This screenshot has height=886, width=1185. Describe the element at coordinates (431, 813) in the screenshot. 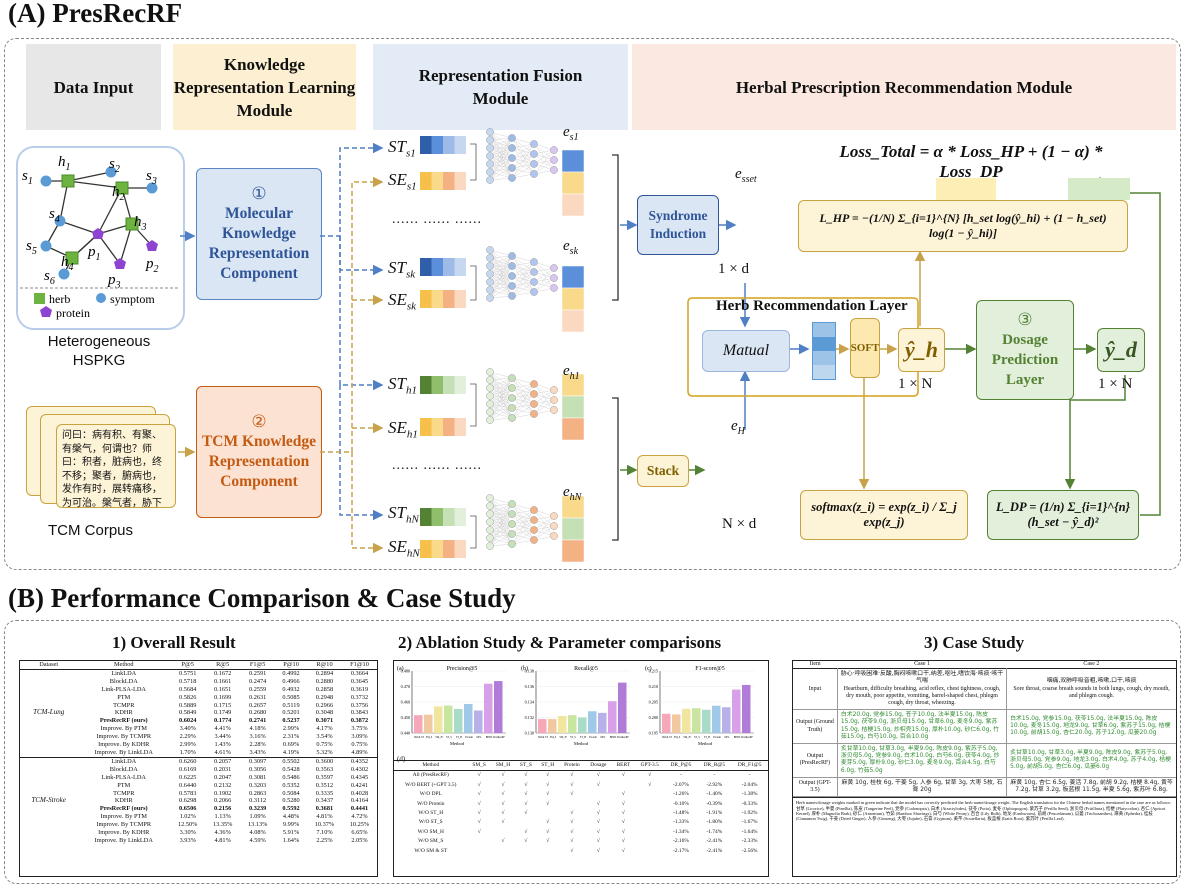

I see `ablation-cell: W/O ST_H` at that location.